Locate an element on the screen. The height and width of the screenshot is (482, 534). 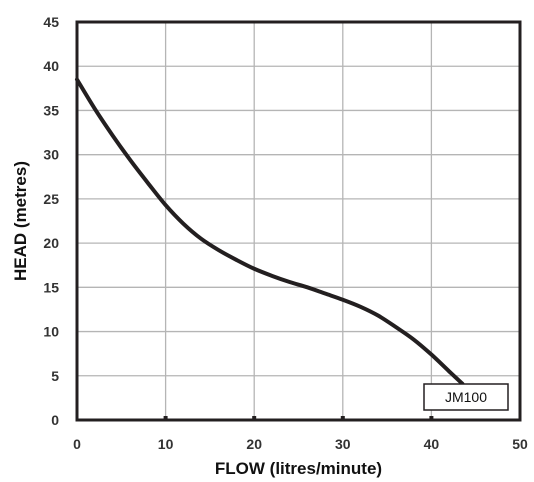
x-tick-label: 40 is located at coordinates (432, 444).